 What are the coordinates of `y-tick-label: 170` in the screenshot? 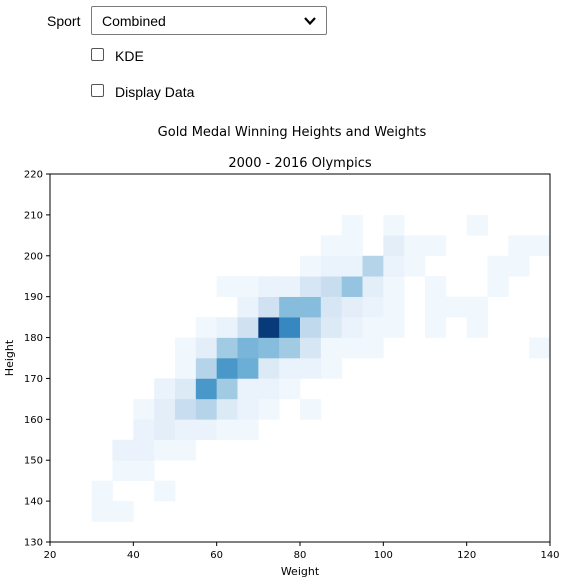 It's located at (33, 379).